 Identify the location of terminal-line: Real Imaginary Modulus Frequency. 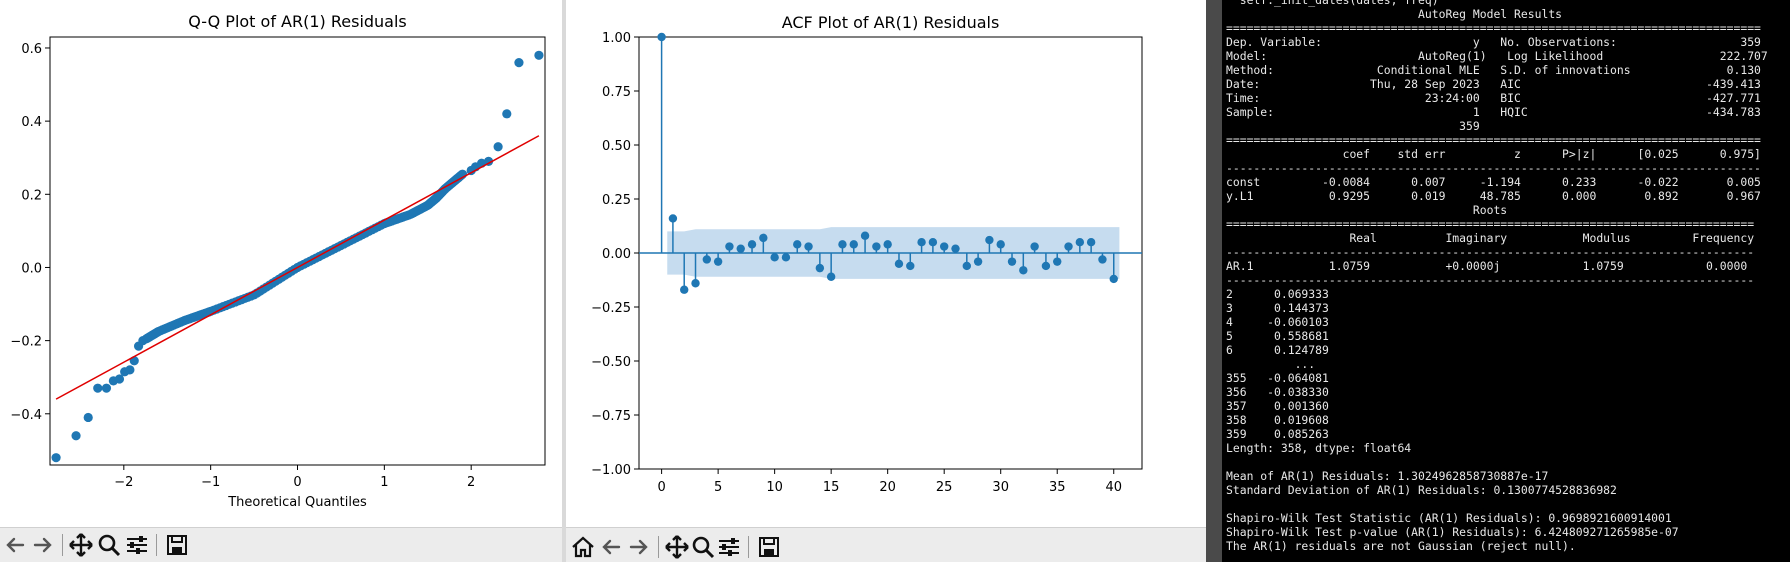
(1490, 238).